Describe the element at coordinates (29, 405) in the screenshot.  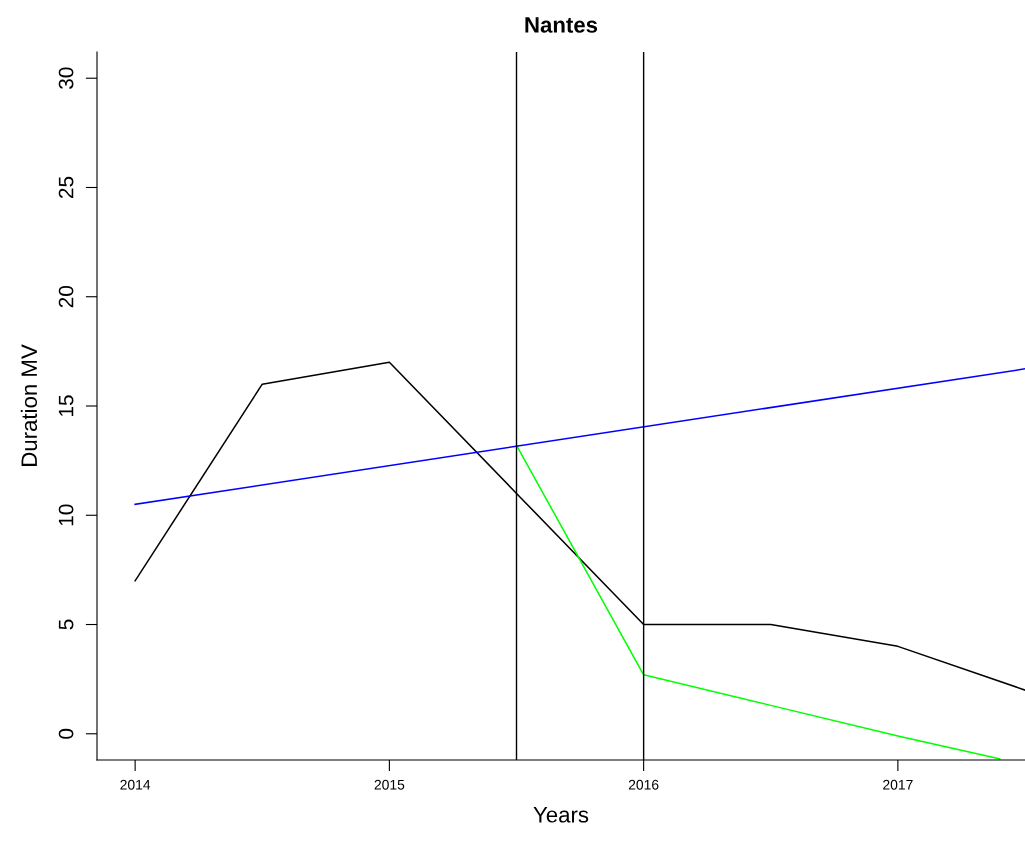
I see `y-axis-title: Duration MV` at that location.